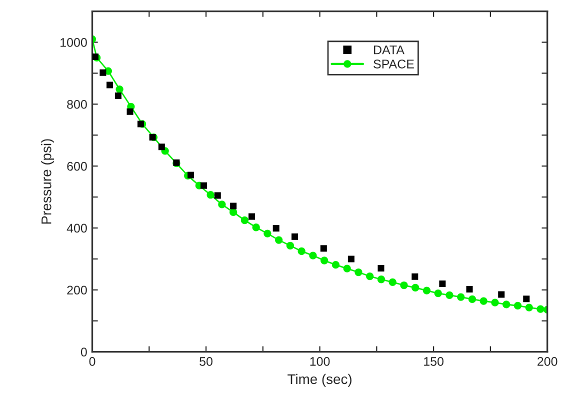  I want to click on x-tick-label: 50, so click(206, 361).